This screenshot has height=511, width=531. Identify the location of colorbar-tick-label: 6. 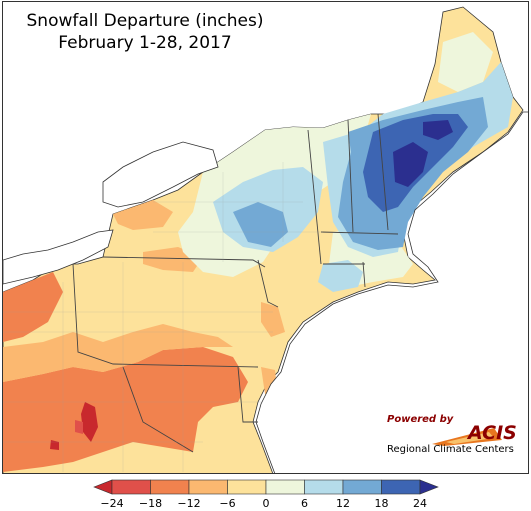
(304, 503).